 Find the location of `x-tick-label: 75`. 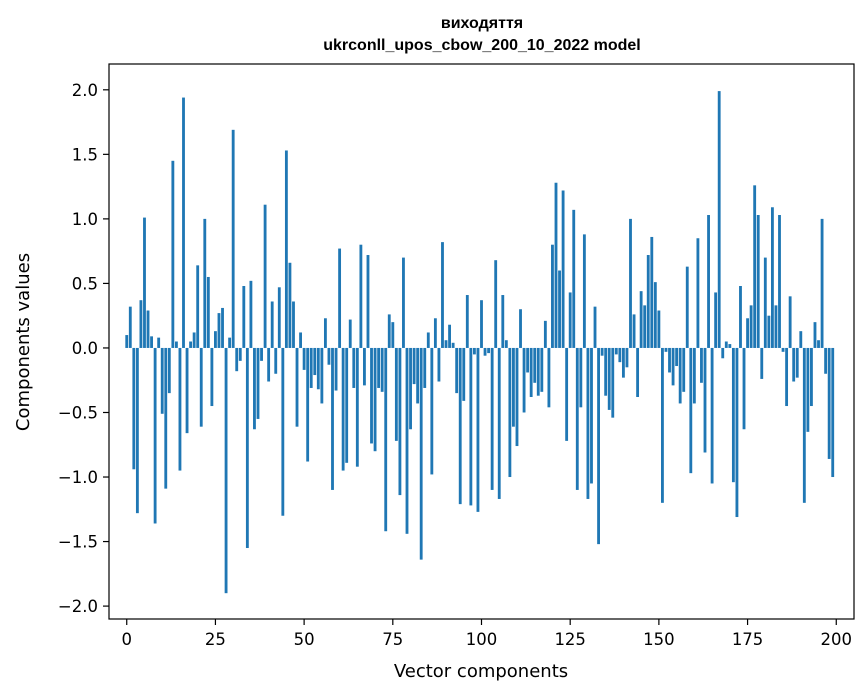

x-tick-label: 75 is located at coordinates (392, 639).